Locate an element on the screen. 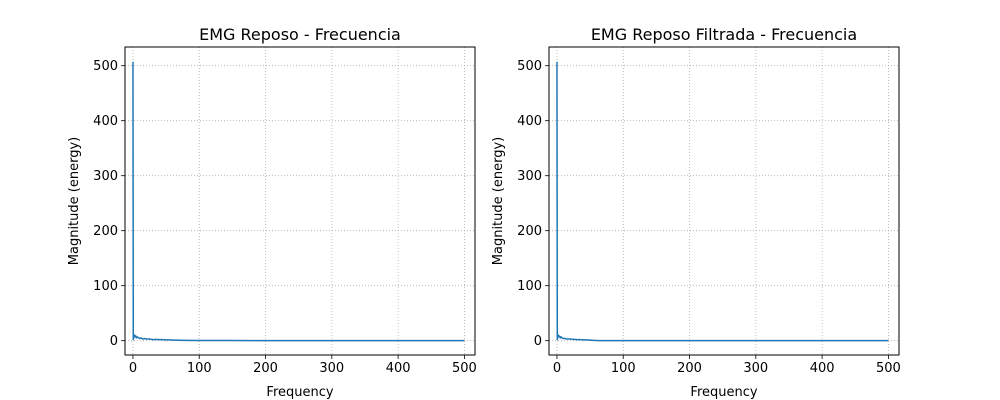  chart-title: EMG Reposo Filtrada - Frecuencia is located at coordinates (724, 34).